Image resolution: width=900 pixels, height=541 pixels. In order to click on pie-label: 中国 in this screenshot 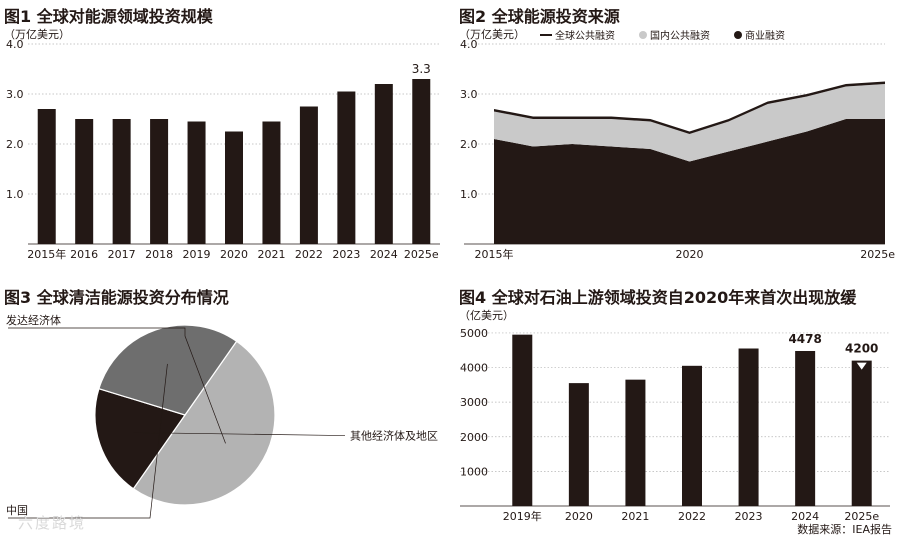, I will do `click(17, 510)`.